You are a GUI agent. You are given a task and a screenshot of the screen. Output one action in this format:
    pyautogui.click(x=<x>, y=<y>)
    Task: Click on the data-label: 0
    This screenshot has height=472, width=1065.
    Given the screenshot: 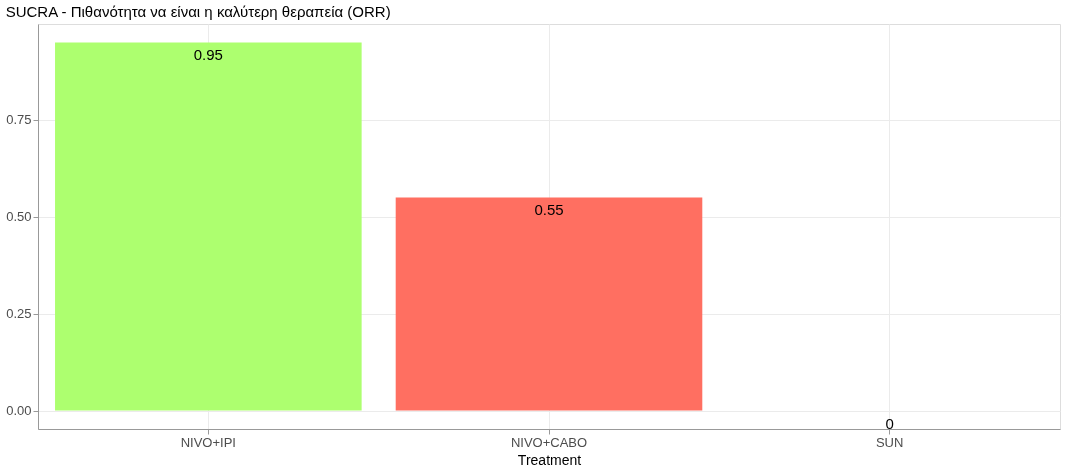 What is the action you would take?
    pyautogui.click(x=889, y=423)
    